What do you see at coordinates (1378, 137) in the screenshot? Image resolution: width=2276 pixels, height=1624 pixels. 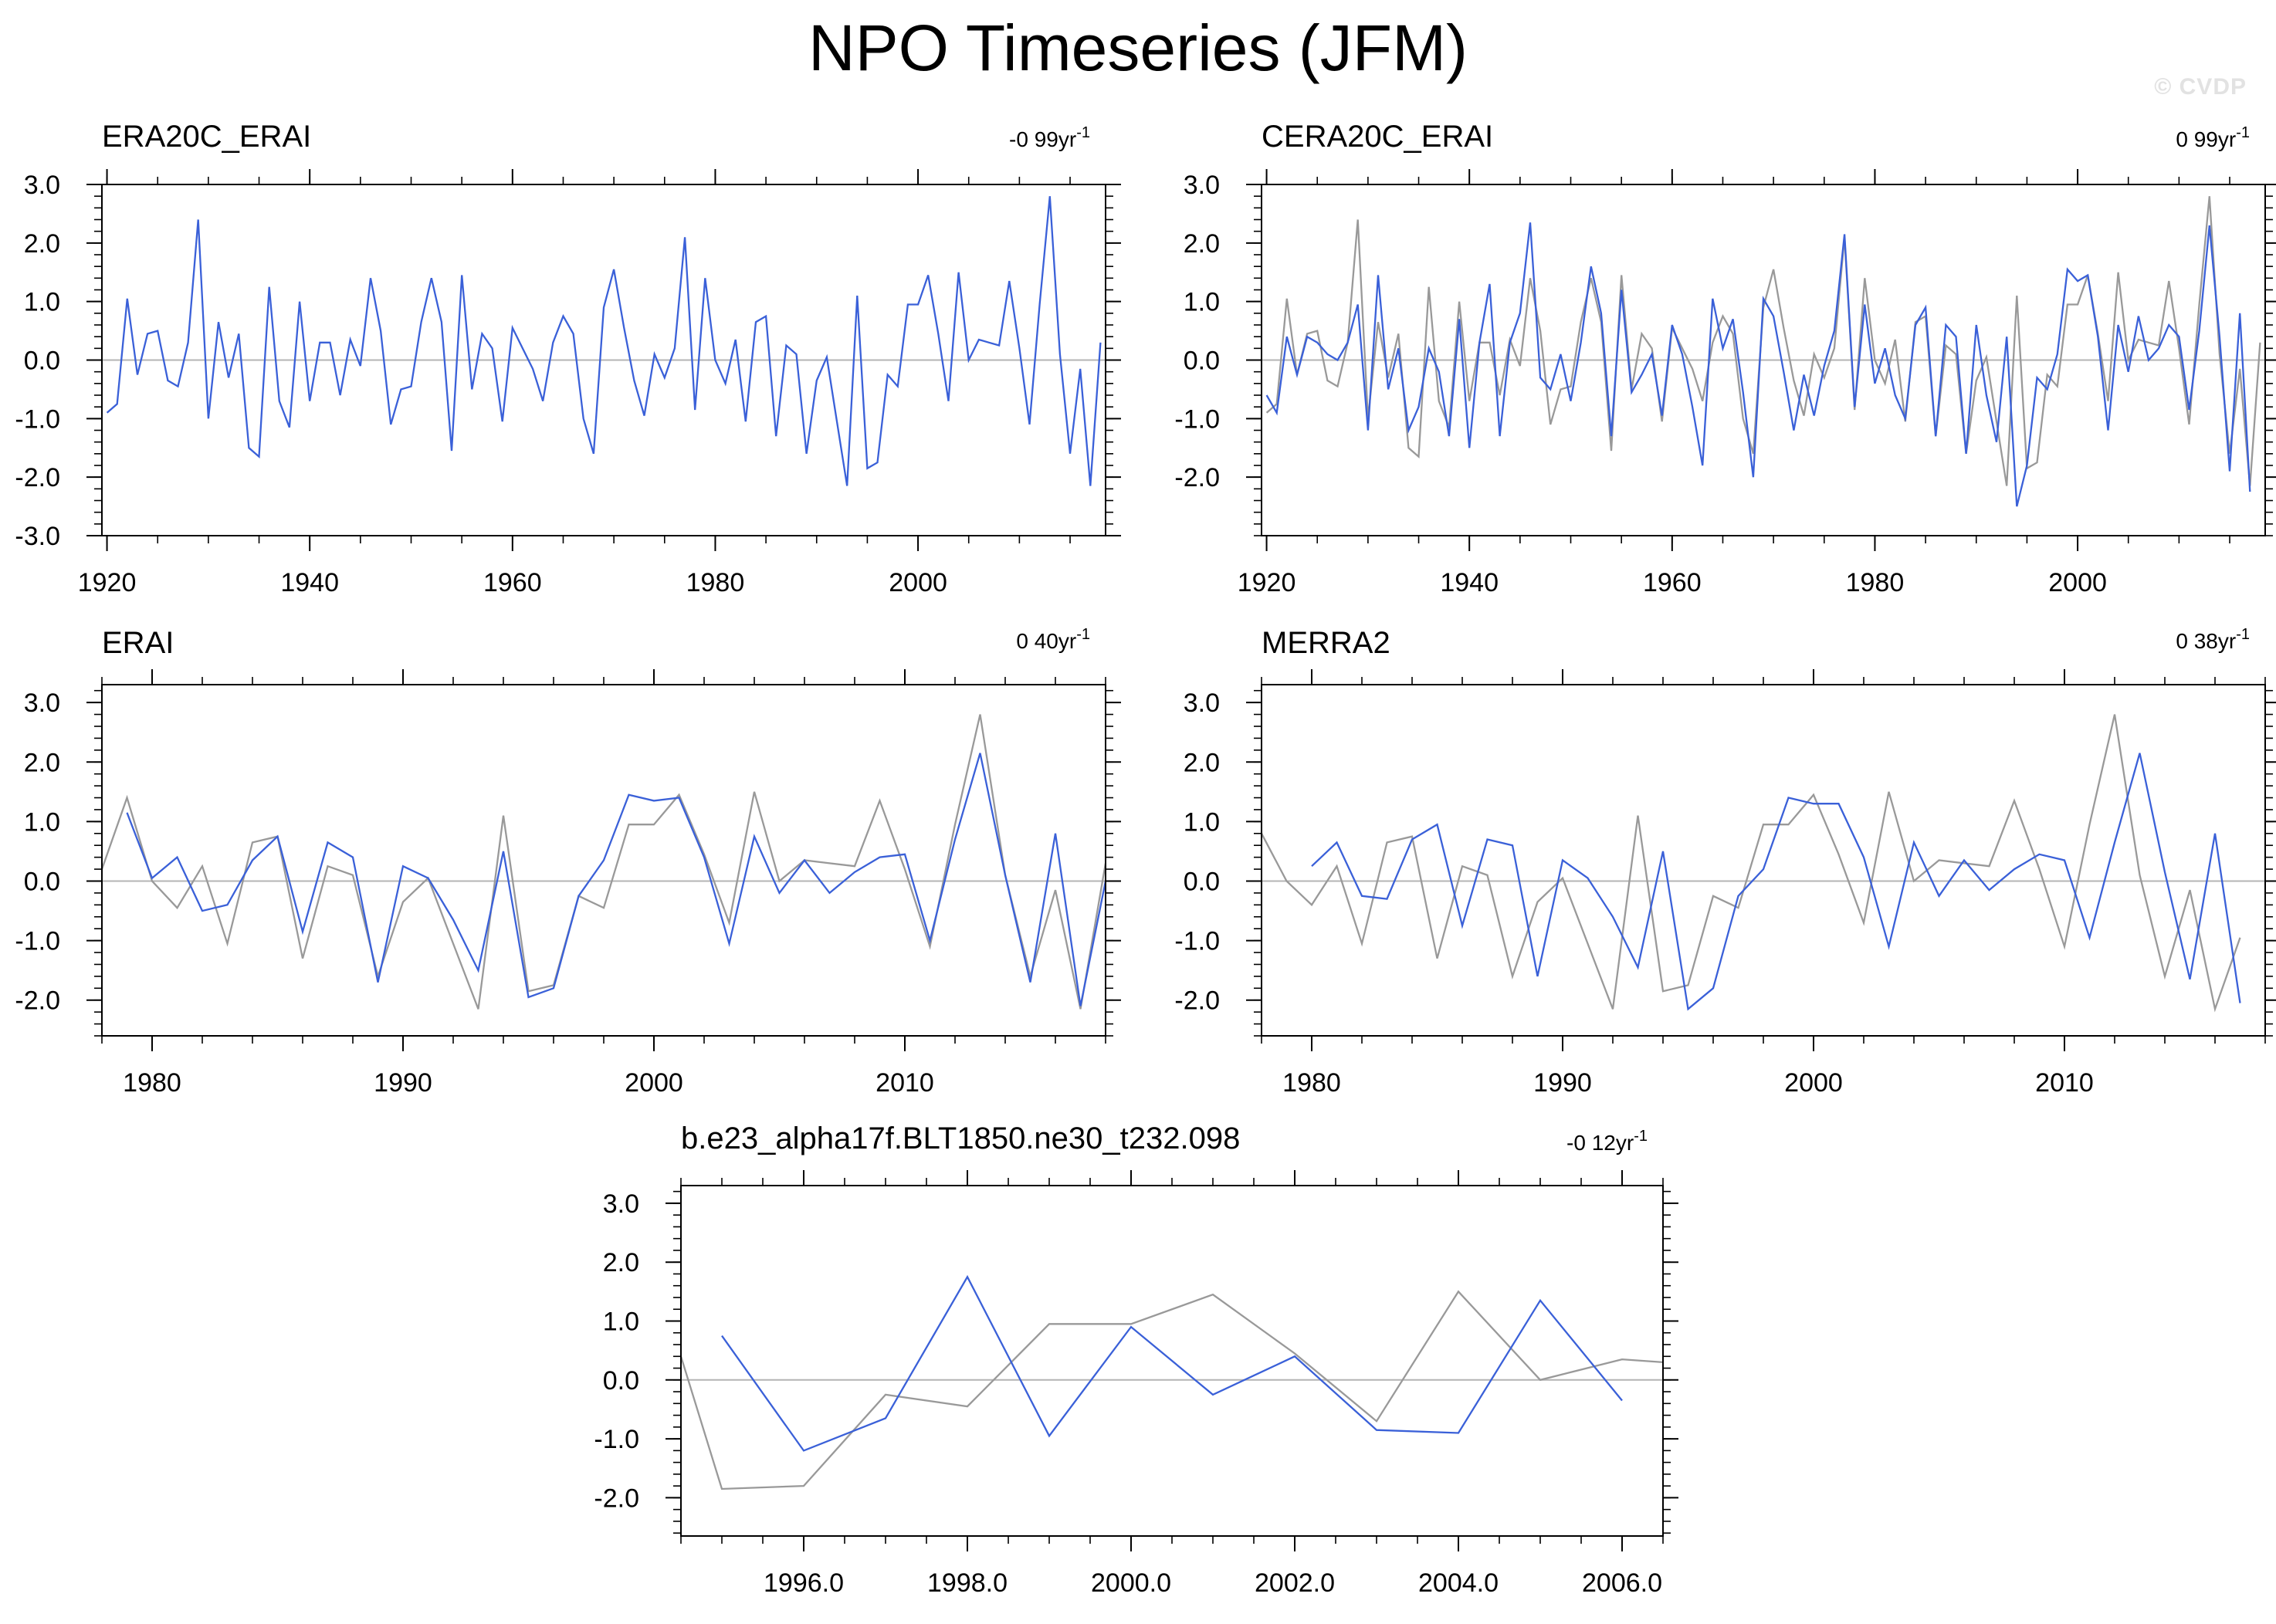 I see `chart-title: CERA20C_ERAI` at bounding box center [1378, 137].